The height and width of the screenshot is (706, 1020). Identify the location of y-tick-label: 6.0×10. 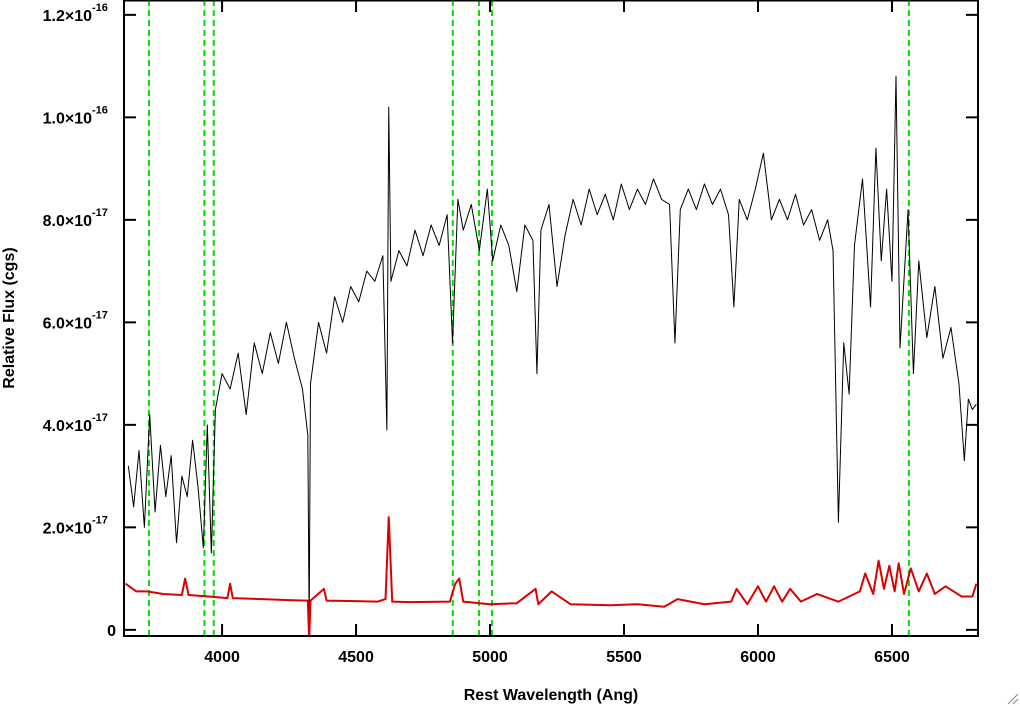
(67, 323).